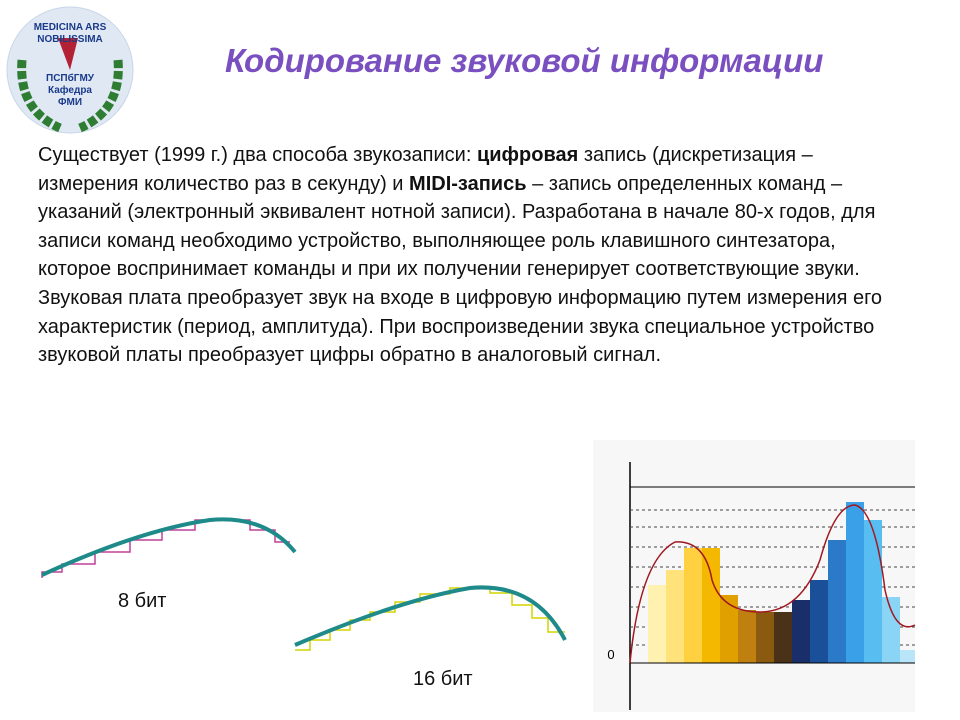 The height and width of the screenshot is (720, 960). Describe the element at coordinates (70, 102) in the screenshot. I see `logo-text: ФМИ` at that location.